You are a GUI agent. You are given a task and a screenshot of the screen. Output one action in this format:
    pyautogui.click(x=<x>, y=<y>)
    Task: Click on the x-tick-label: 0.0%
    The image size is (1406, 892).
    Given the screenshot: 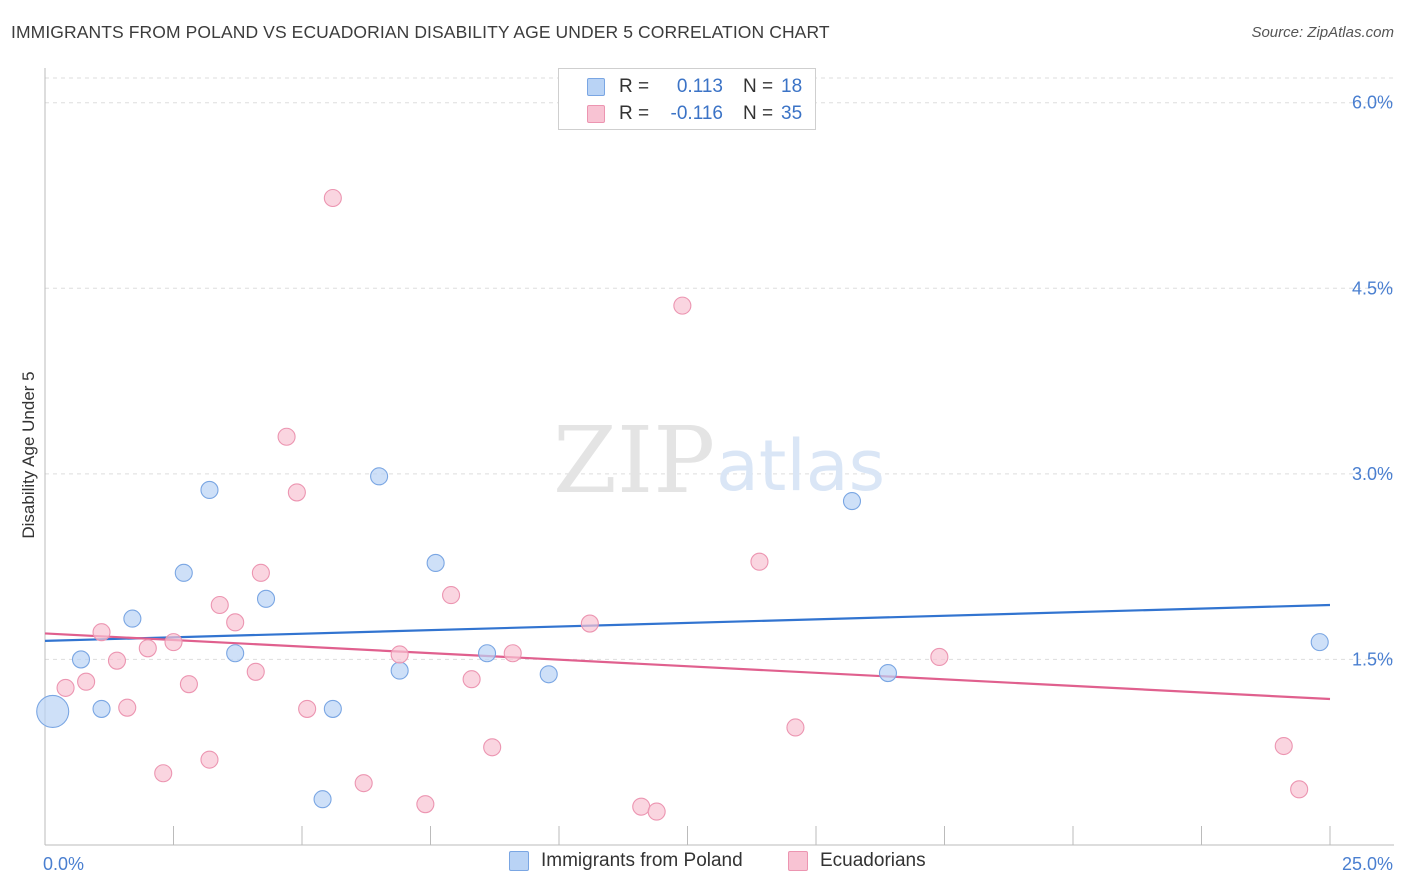 What is the action you would take?
    pyautogui.click(x=63, y=864)
    